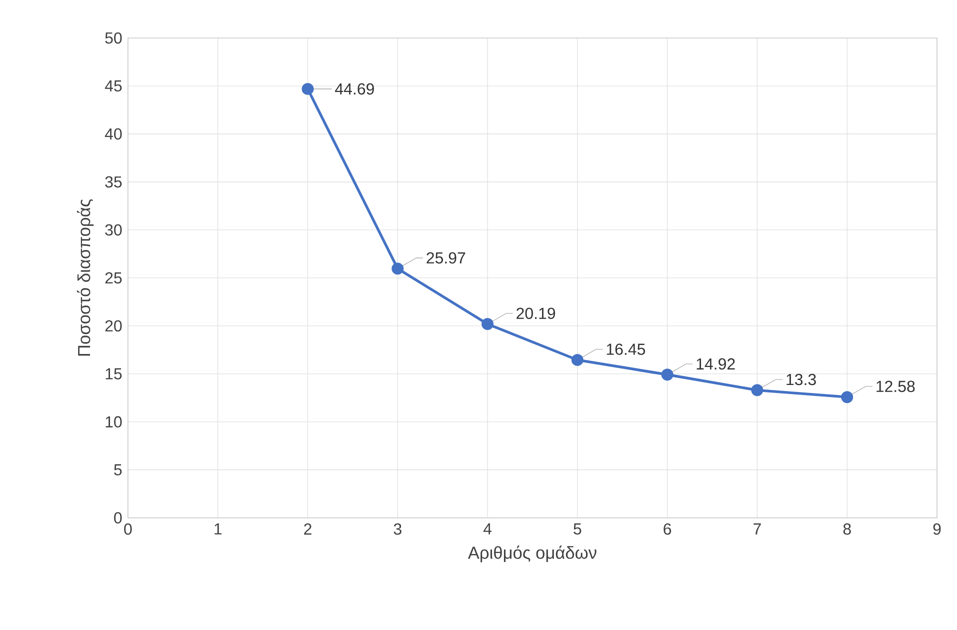  Describe the element at coordinates (114, 374) in the screenshot. I see `y-tick-label: 15` at that location.